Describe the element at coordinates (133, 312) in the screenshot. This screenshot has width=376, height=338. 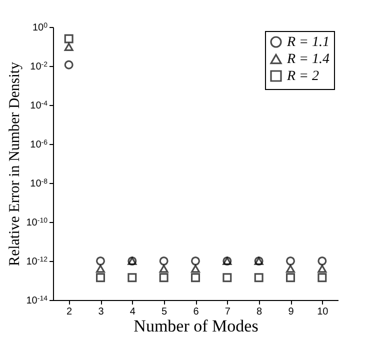
I see `x-tick-label: 4` at that location.